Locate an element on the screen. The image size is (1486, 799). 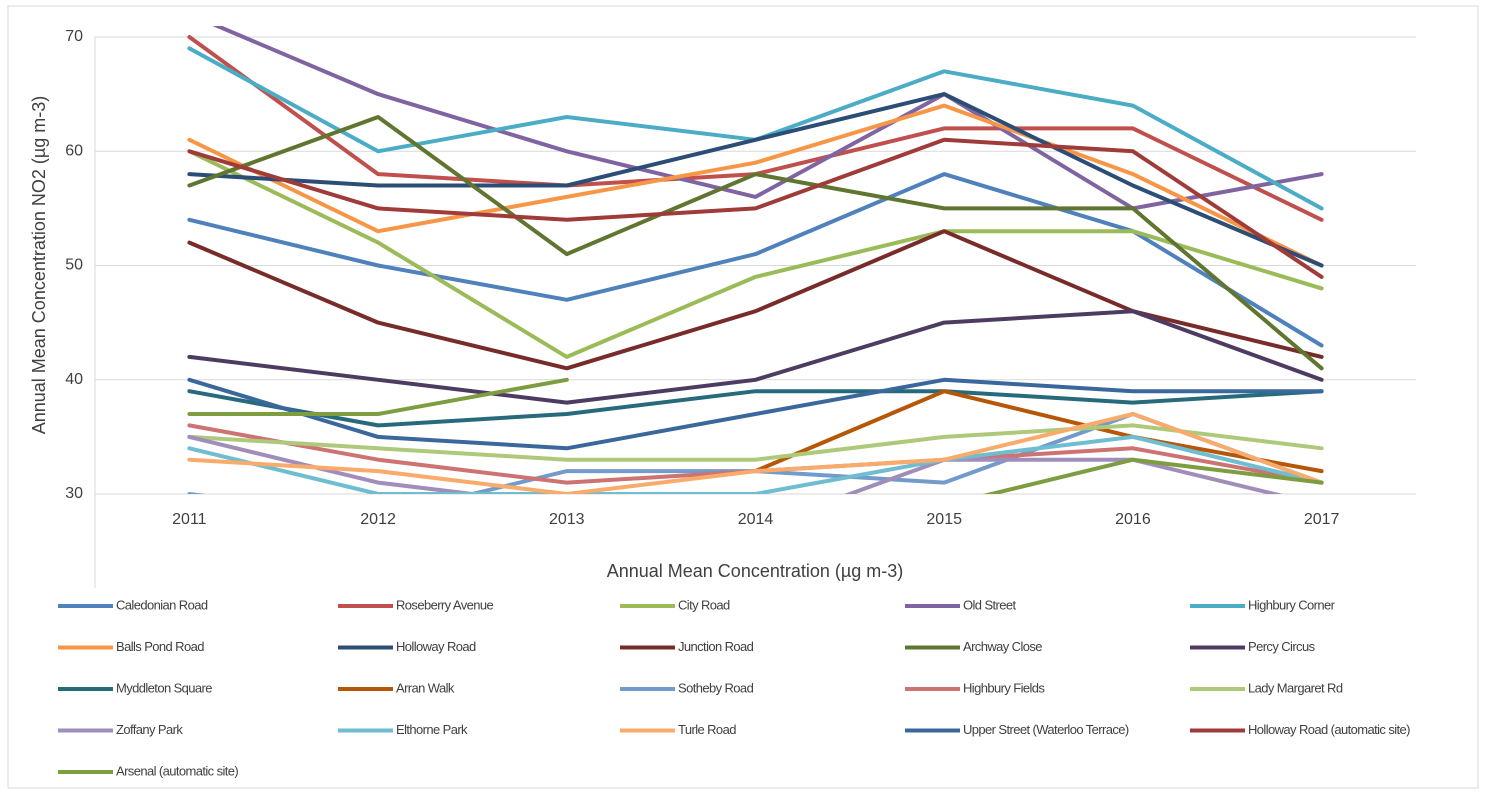
y-tick-label: 30 is located at coordinates (74, 493).